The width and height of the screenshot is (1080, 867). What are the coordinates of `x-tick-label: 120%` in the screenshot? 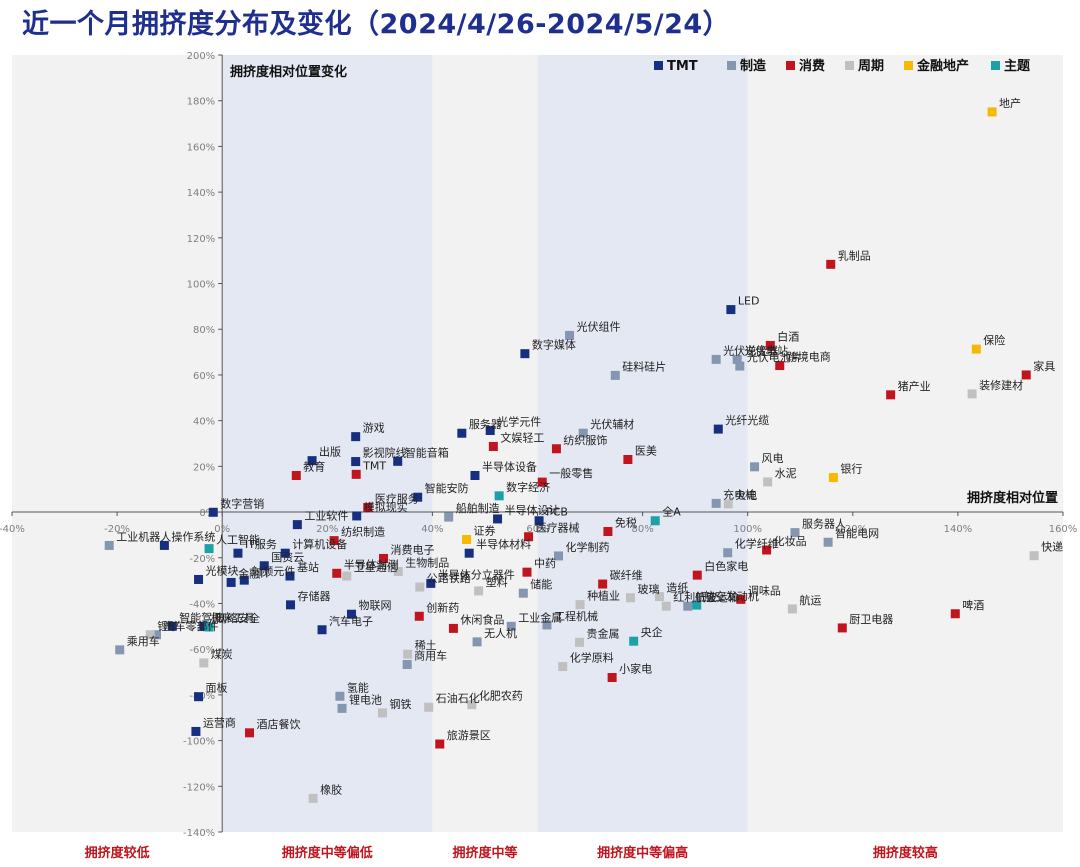 It's located at (853, 529).